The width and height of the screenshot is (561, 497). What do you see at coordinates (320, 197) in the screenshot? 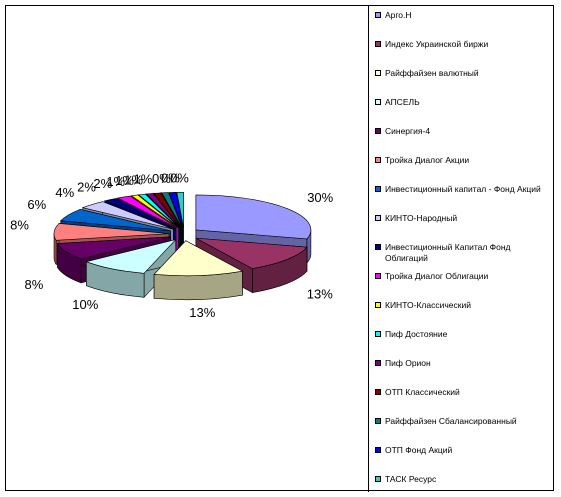
I see `data-label: 30%` at bounding box center [320, 197].